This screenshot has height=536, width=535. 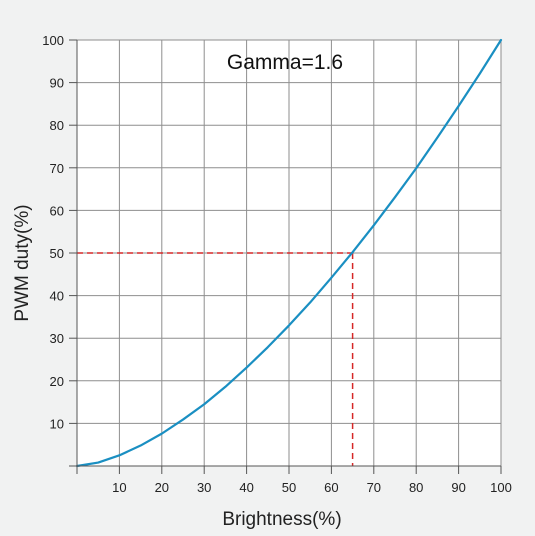 What do you see at coordinates (53, 232) in the screenshot?
I see `y-tick-labels: 10 20 30 40 50 60 70 80 90 100` at bounding box center [53, 232].